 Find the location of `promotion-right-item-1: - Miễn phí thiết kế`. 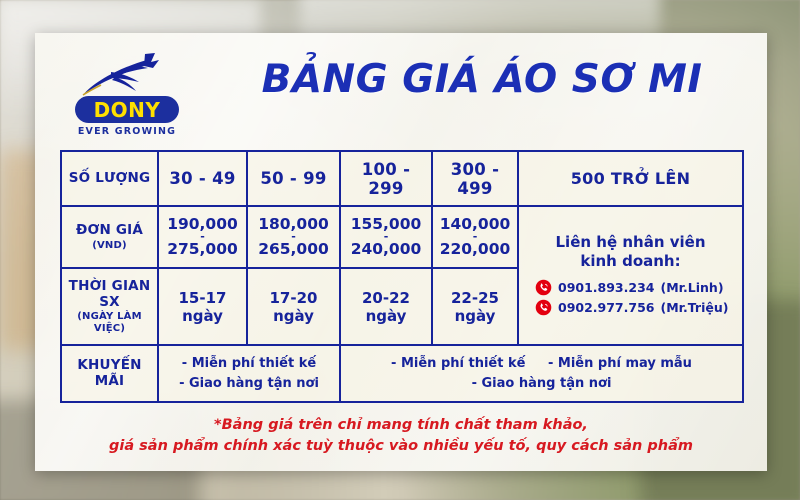

promotion-right-item-1: - Miễn phí thiết kế is located at coordinates (458, 364).